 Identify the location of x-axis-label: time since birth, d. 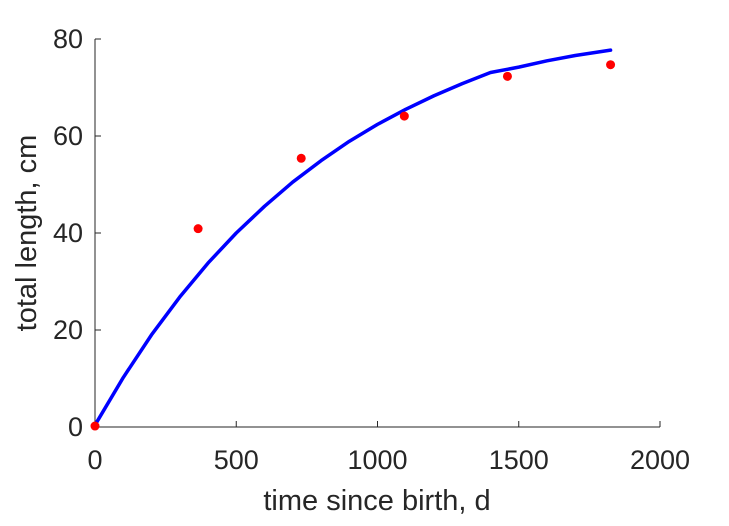
(376, 501).